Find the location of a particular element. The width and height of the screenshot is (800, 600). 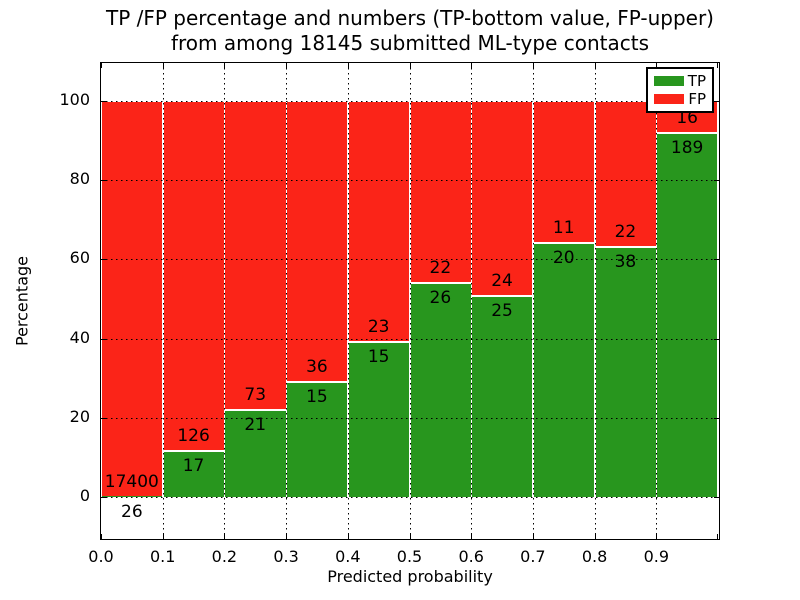

legend-swatch-tp is located at coordinates (669, 81).